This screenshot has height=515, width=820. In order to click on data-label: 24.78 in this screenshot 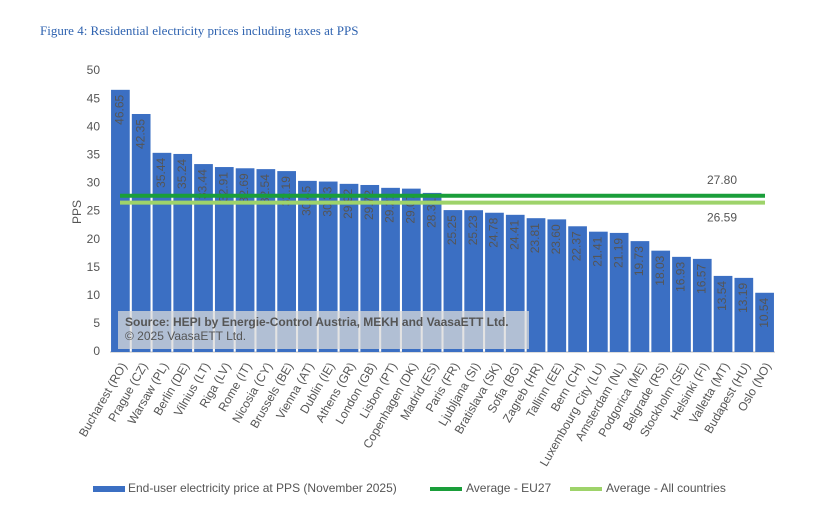, I will do `click(494, 232)`.